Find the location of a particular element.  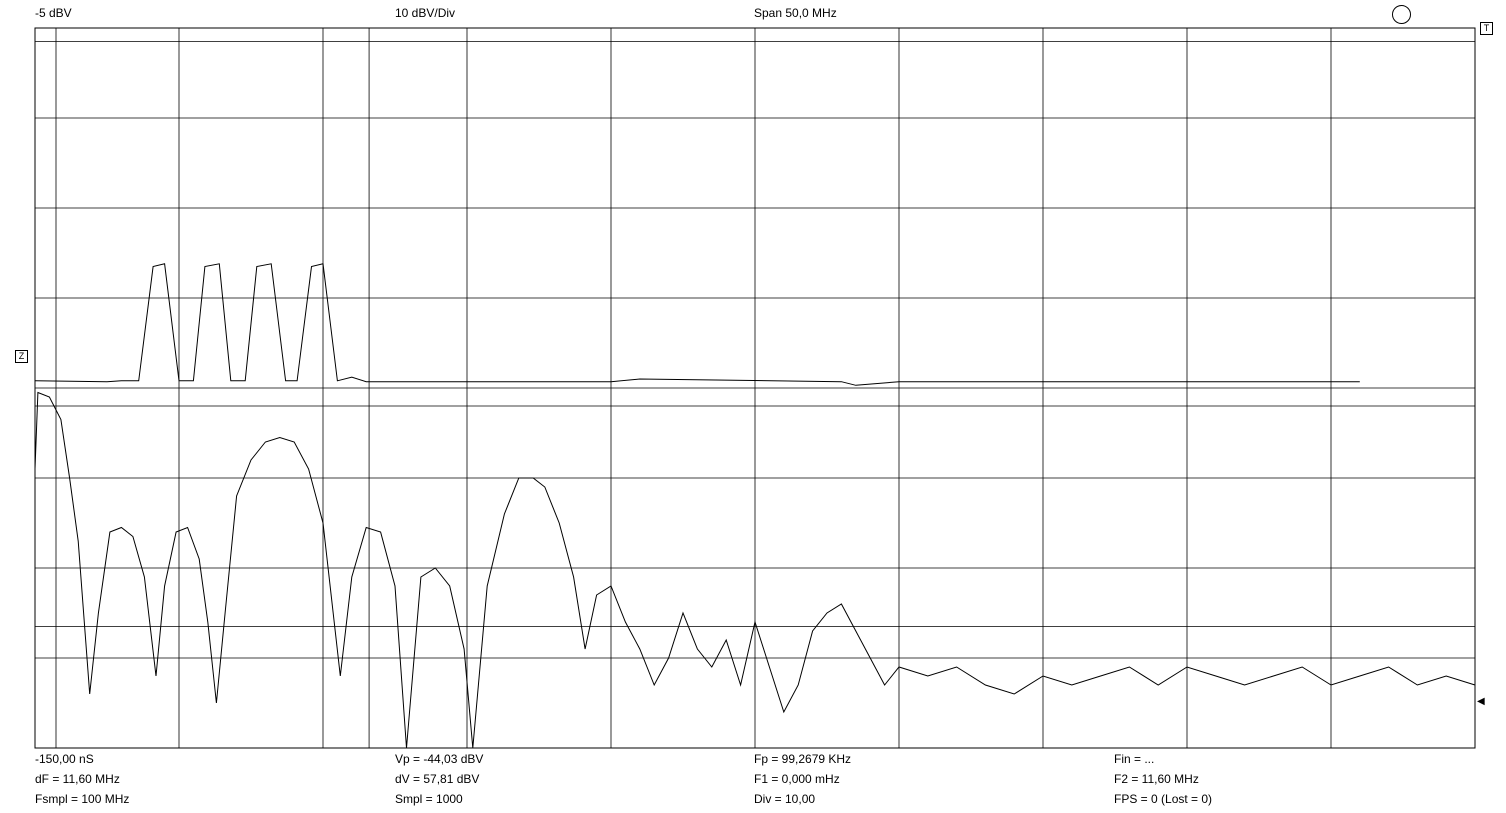

circle-icon is located at coordinates (1401, 14).